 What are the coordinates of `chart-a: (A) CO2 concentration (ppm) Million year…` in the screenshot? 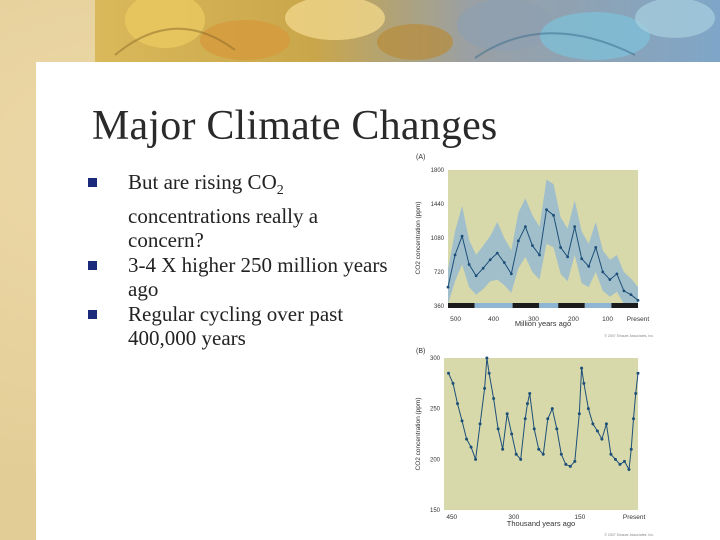 It's located at (534, 246).